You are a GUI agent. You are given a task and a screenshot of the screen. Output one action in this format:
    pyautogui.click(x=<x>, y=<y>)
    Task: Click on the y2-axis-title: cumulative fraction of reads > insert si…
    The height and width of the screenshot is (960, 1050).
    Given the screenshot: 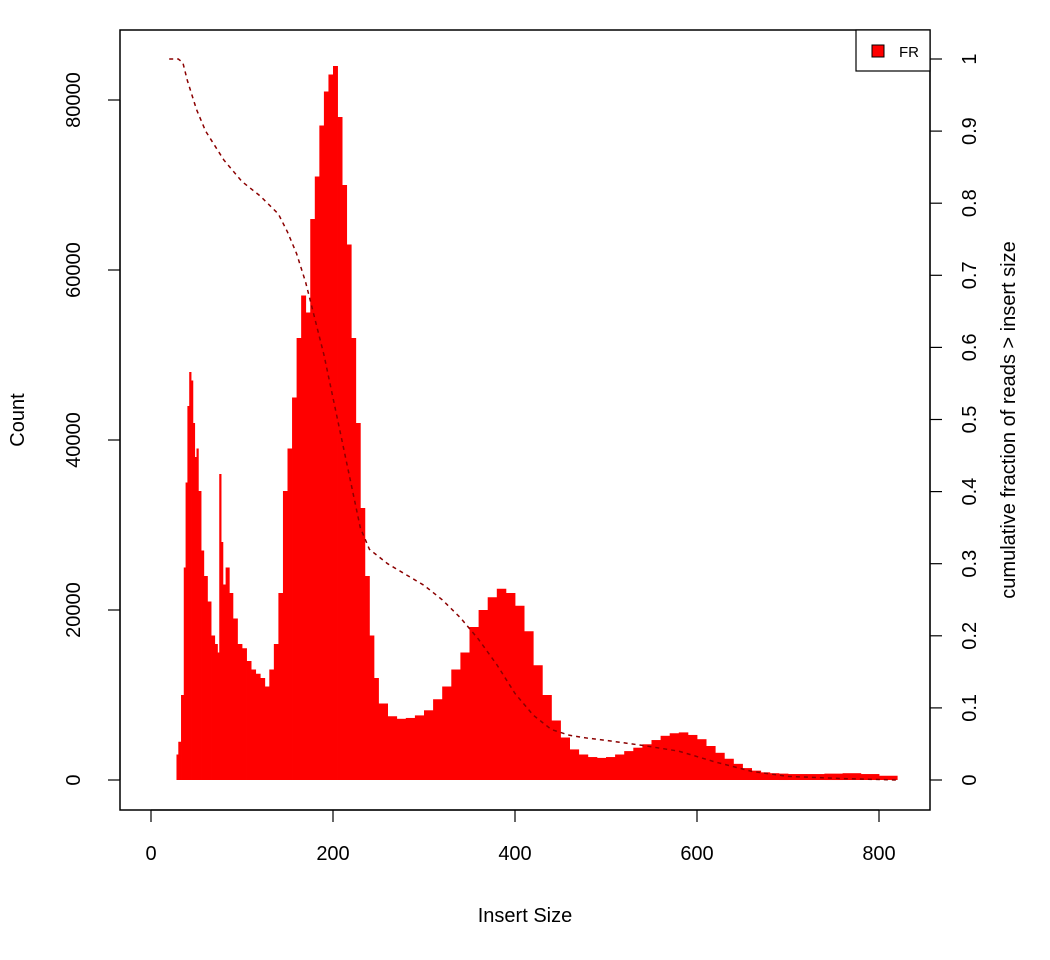 What is the action you would take?
    pyautogui.click(x=1009, y=419)
    